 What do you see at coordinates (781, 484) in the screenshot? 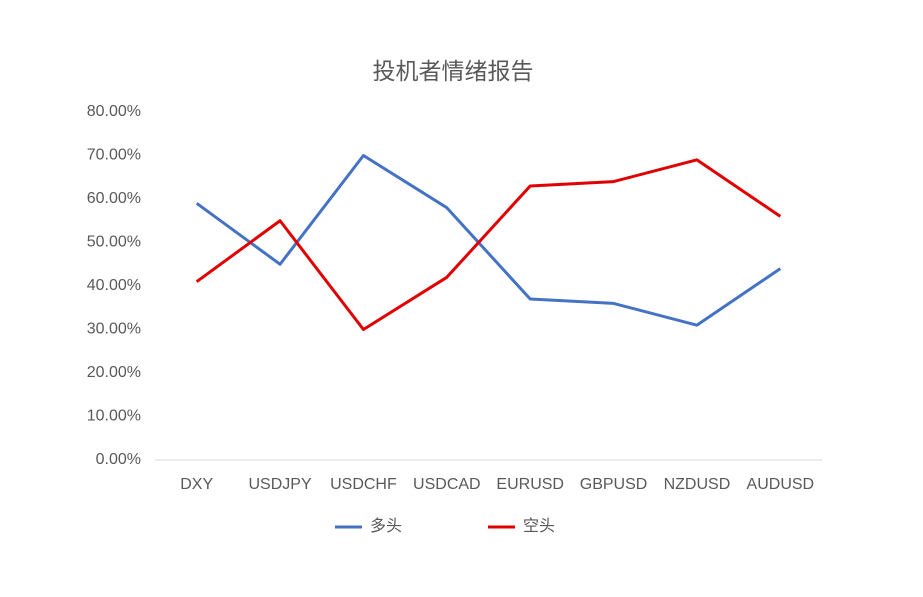
I see `x-tick-label: AUDUSD` at bounding box center [781, 484].